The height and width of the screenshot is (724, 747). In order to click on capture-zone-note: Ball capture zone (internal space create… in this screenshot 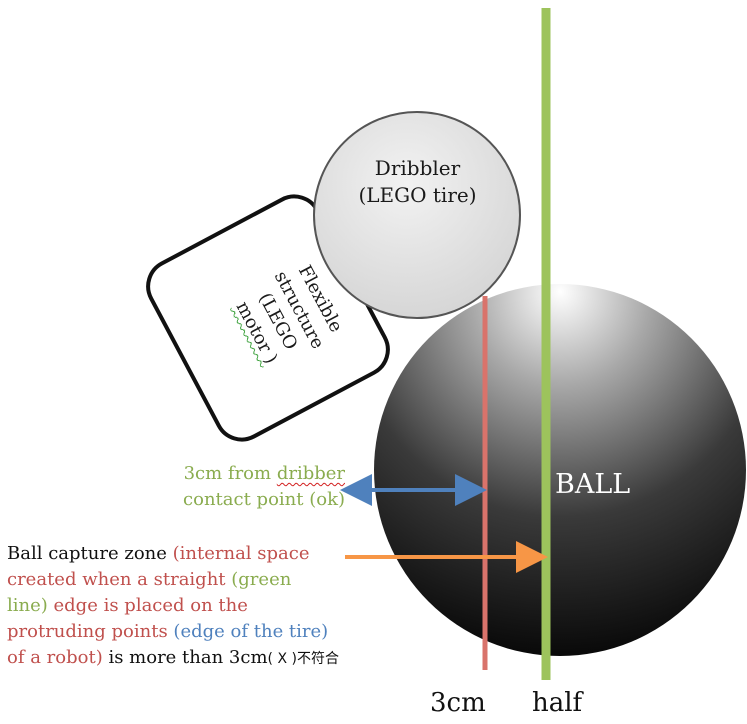, I will do `click(173, 606)`.